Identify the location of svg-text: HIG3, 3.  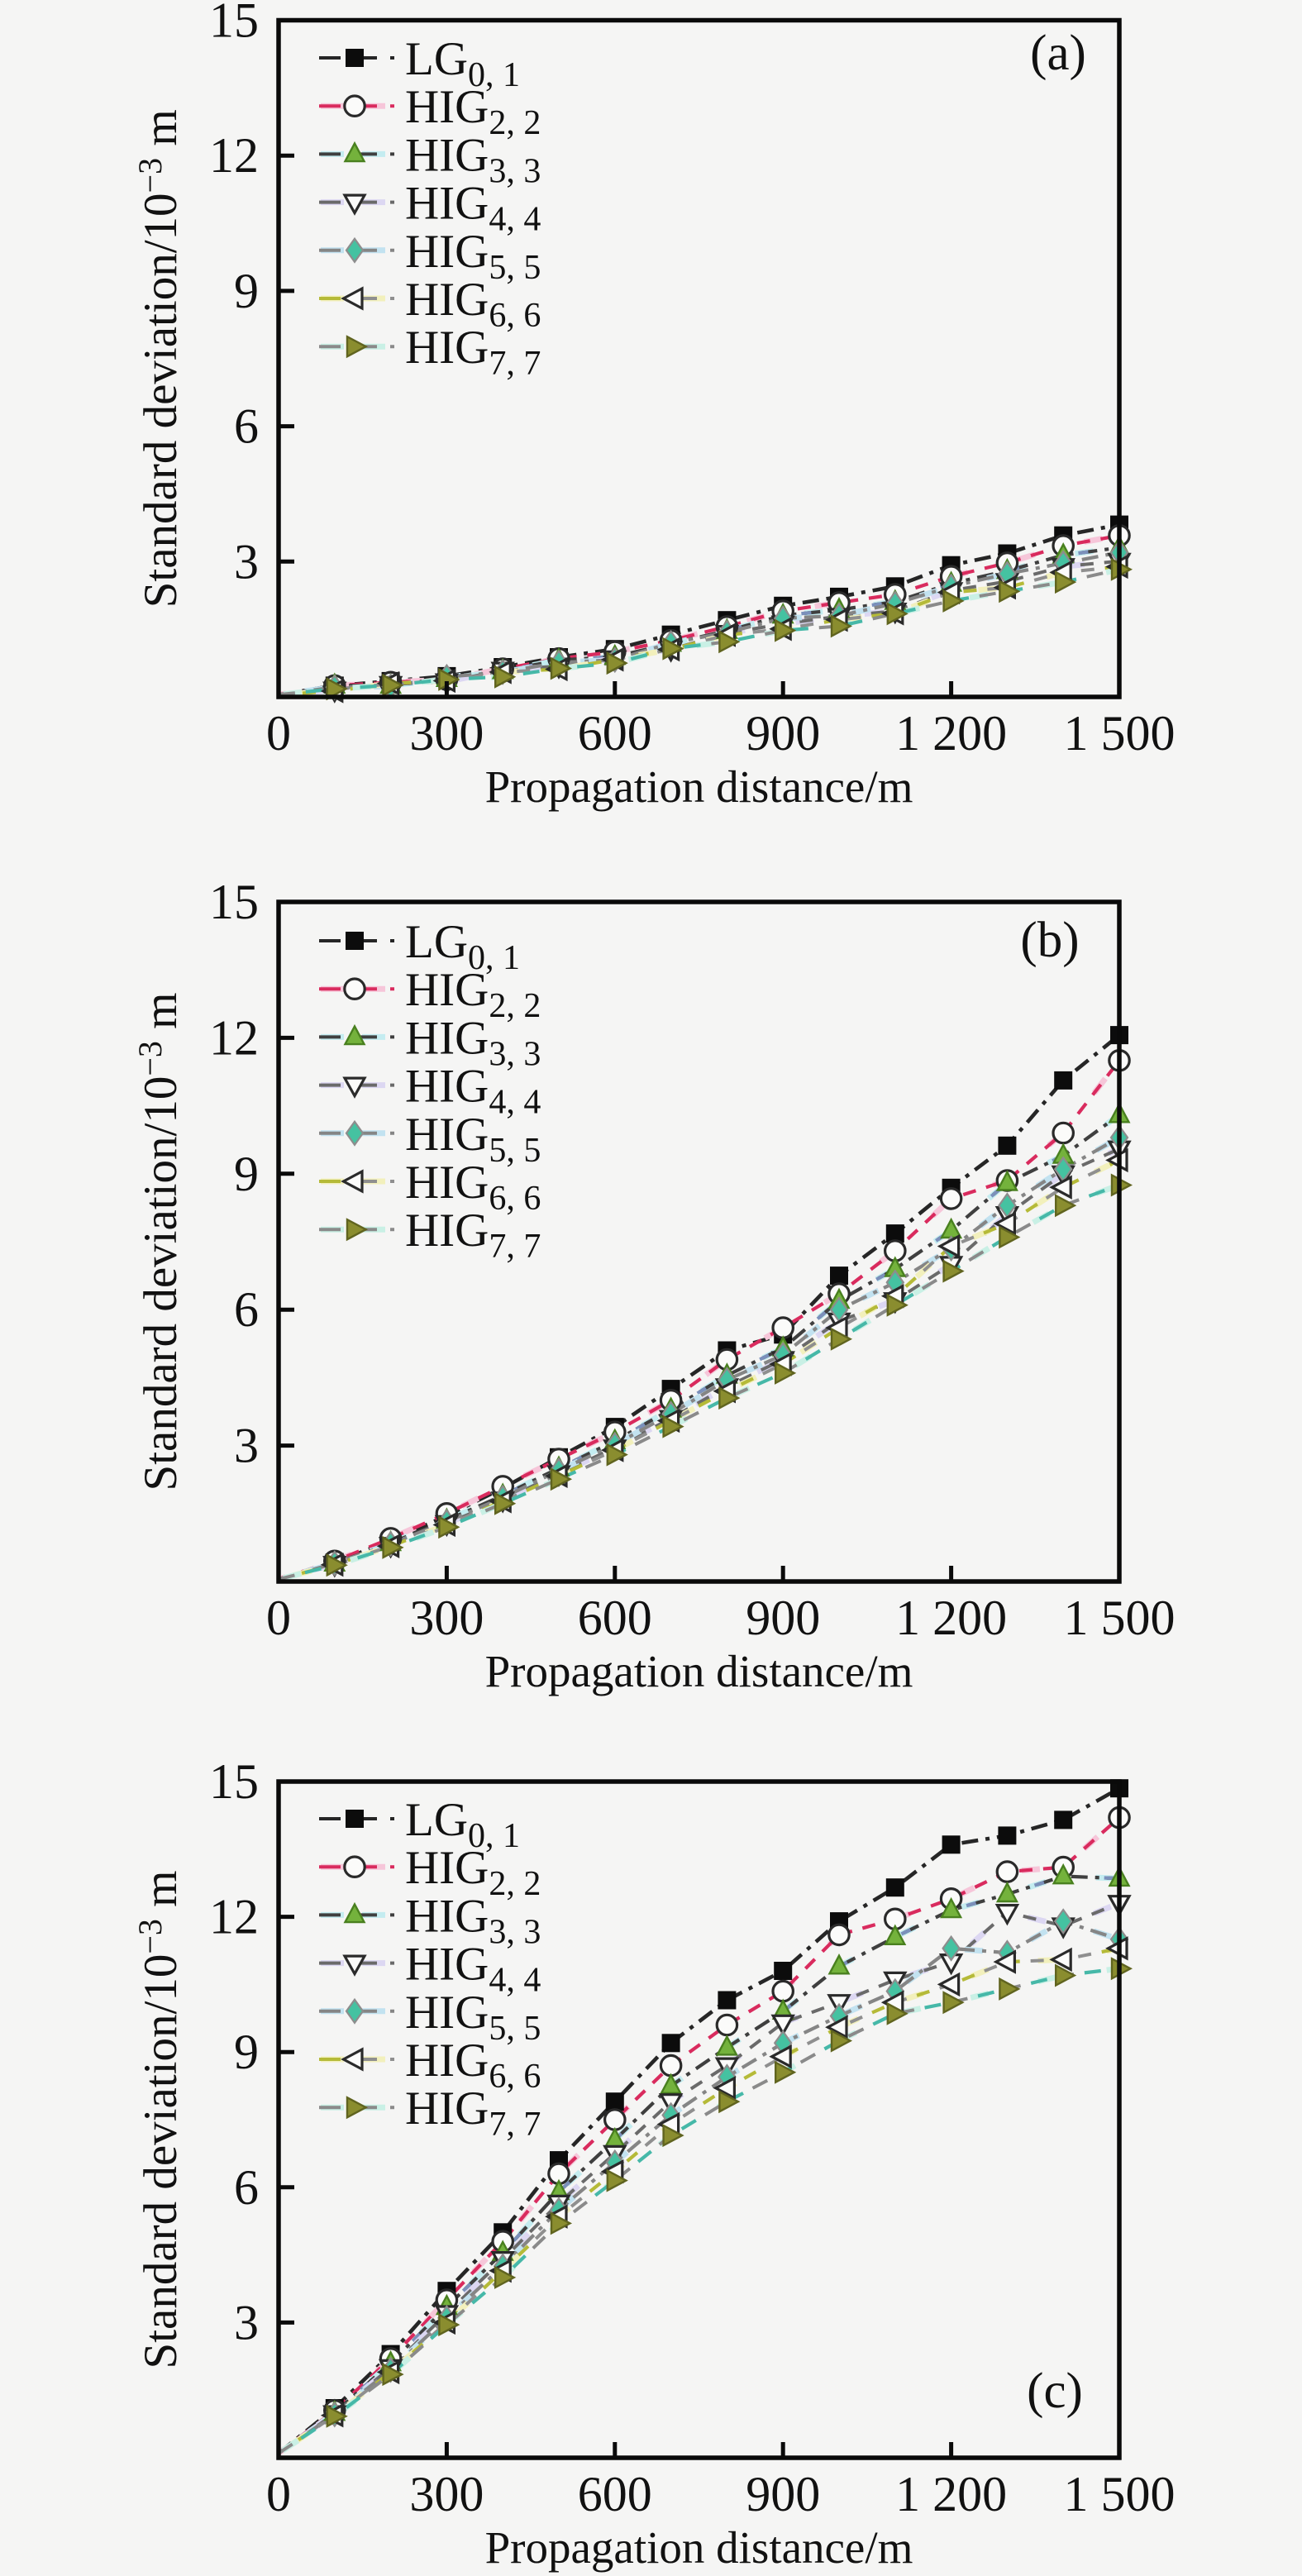
(473, 159).